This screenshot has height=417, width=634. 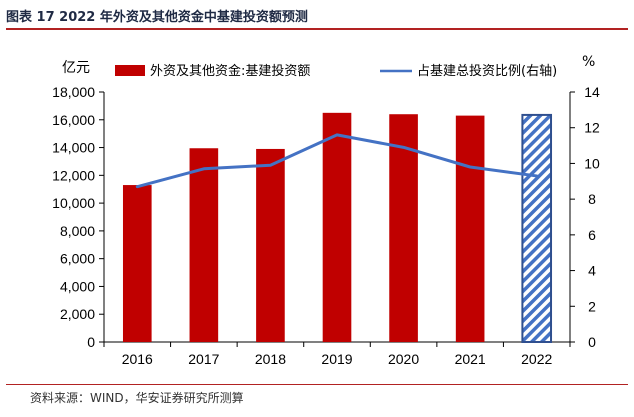 What do you see at coordinates (592, 342) in the screenshot?
I see `right-tick-label: 0` at bounding box center [592, 342].